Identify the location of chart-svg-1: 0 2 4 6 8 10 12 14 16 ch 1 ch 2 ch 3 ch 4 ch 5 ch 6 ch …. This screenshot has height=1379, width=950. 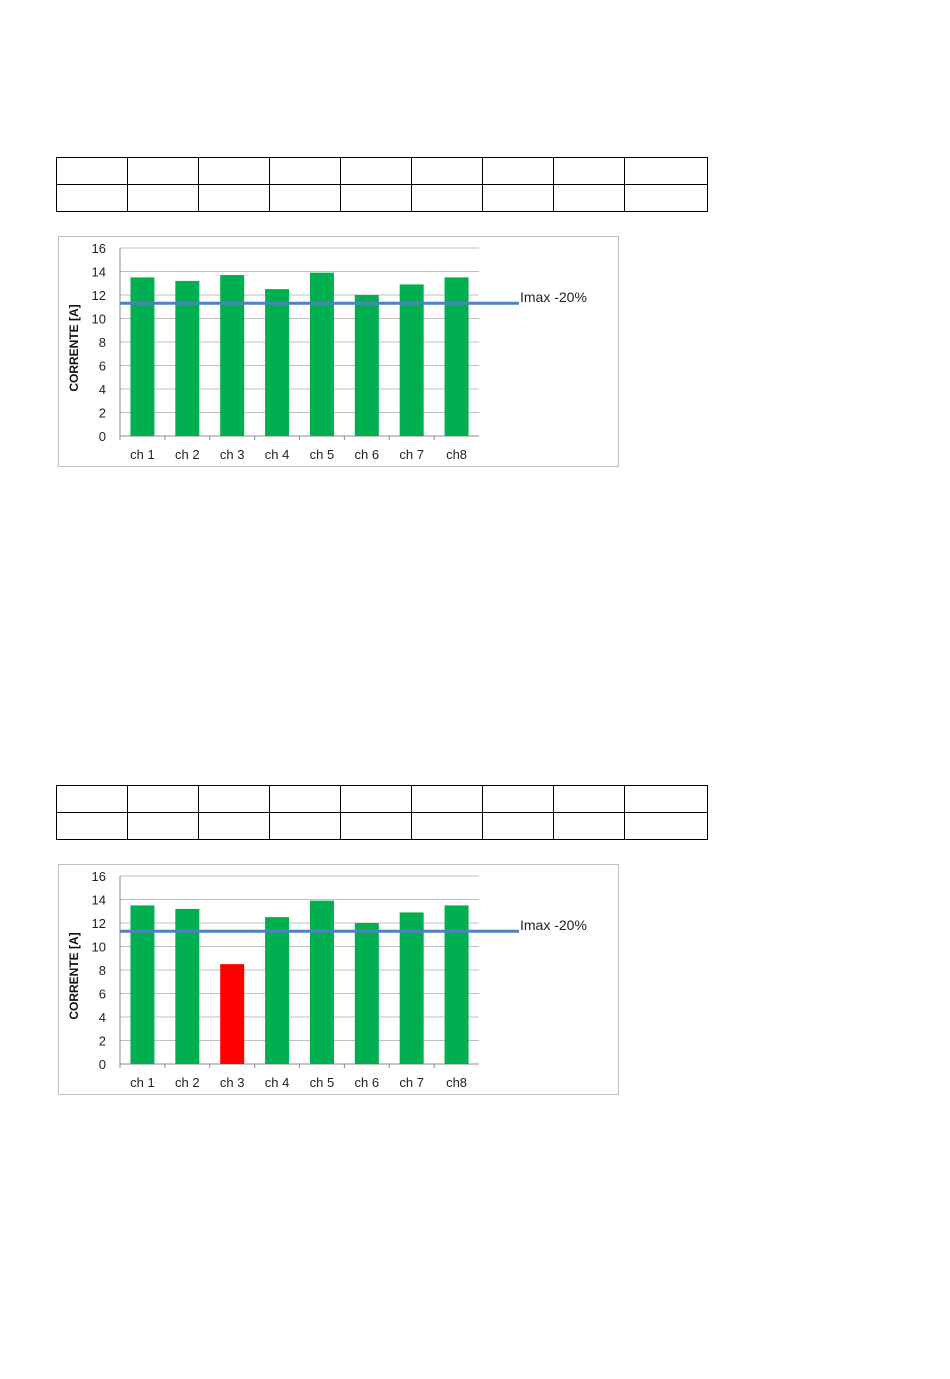
(327, 351).